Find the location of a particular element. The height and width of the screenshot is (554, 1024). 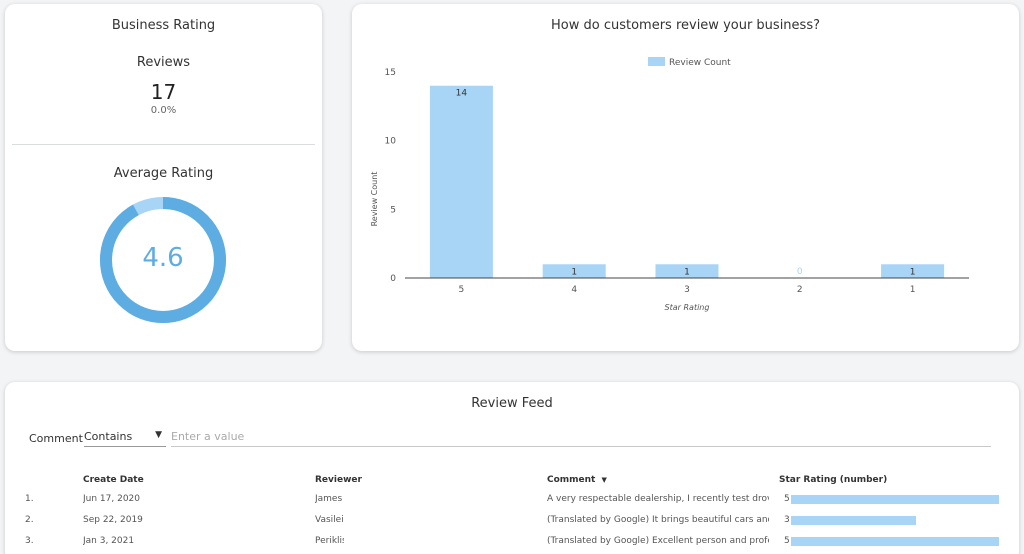

x-axis-label: Star Rating is located at coordinates (687, 307).